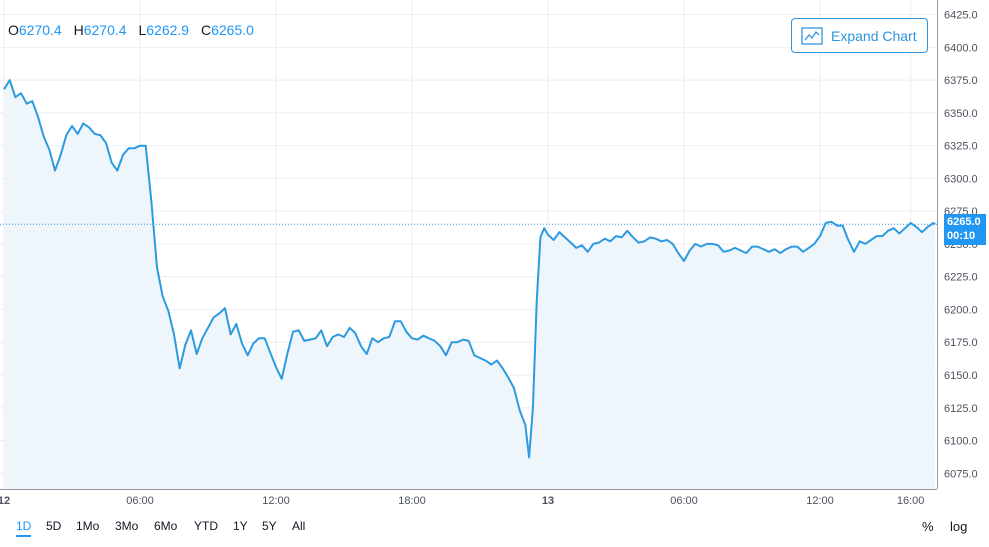 The height and width of the screenshot is (547, 989). Describe the element at coordinates (54, 526) in the screenshot. I see `range-5d: 5D` at that location.